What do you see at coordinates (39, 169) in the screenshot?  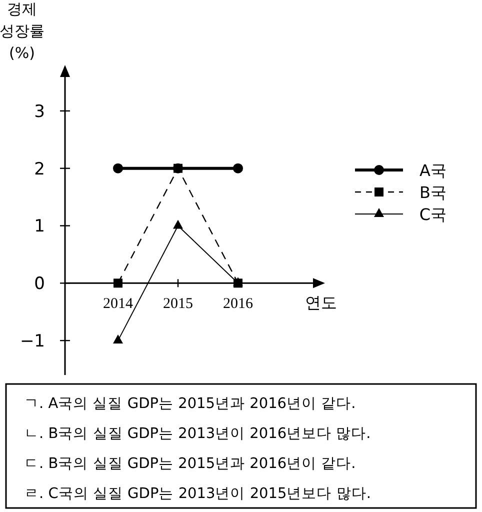 I see `ytick: 2` at bounding box center [39, 169].